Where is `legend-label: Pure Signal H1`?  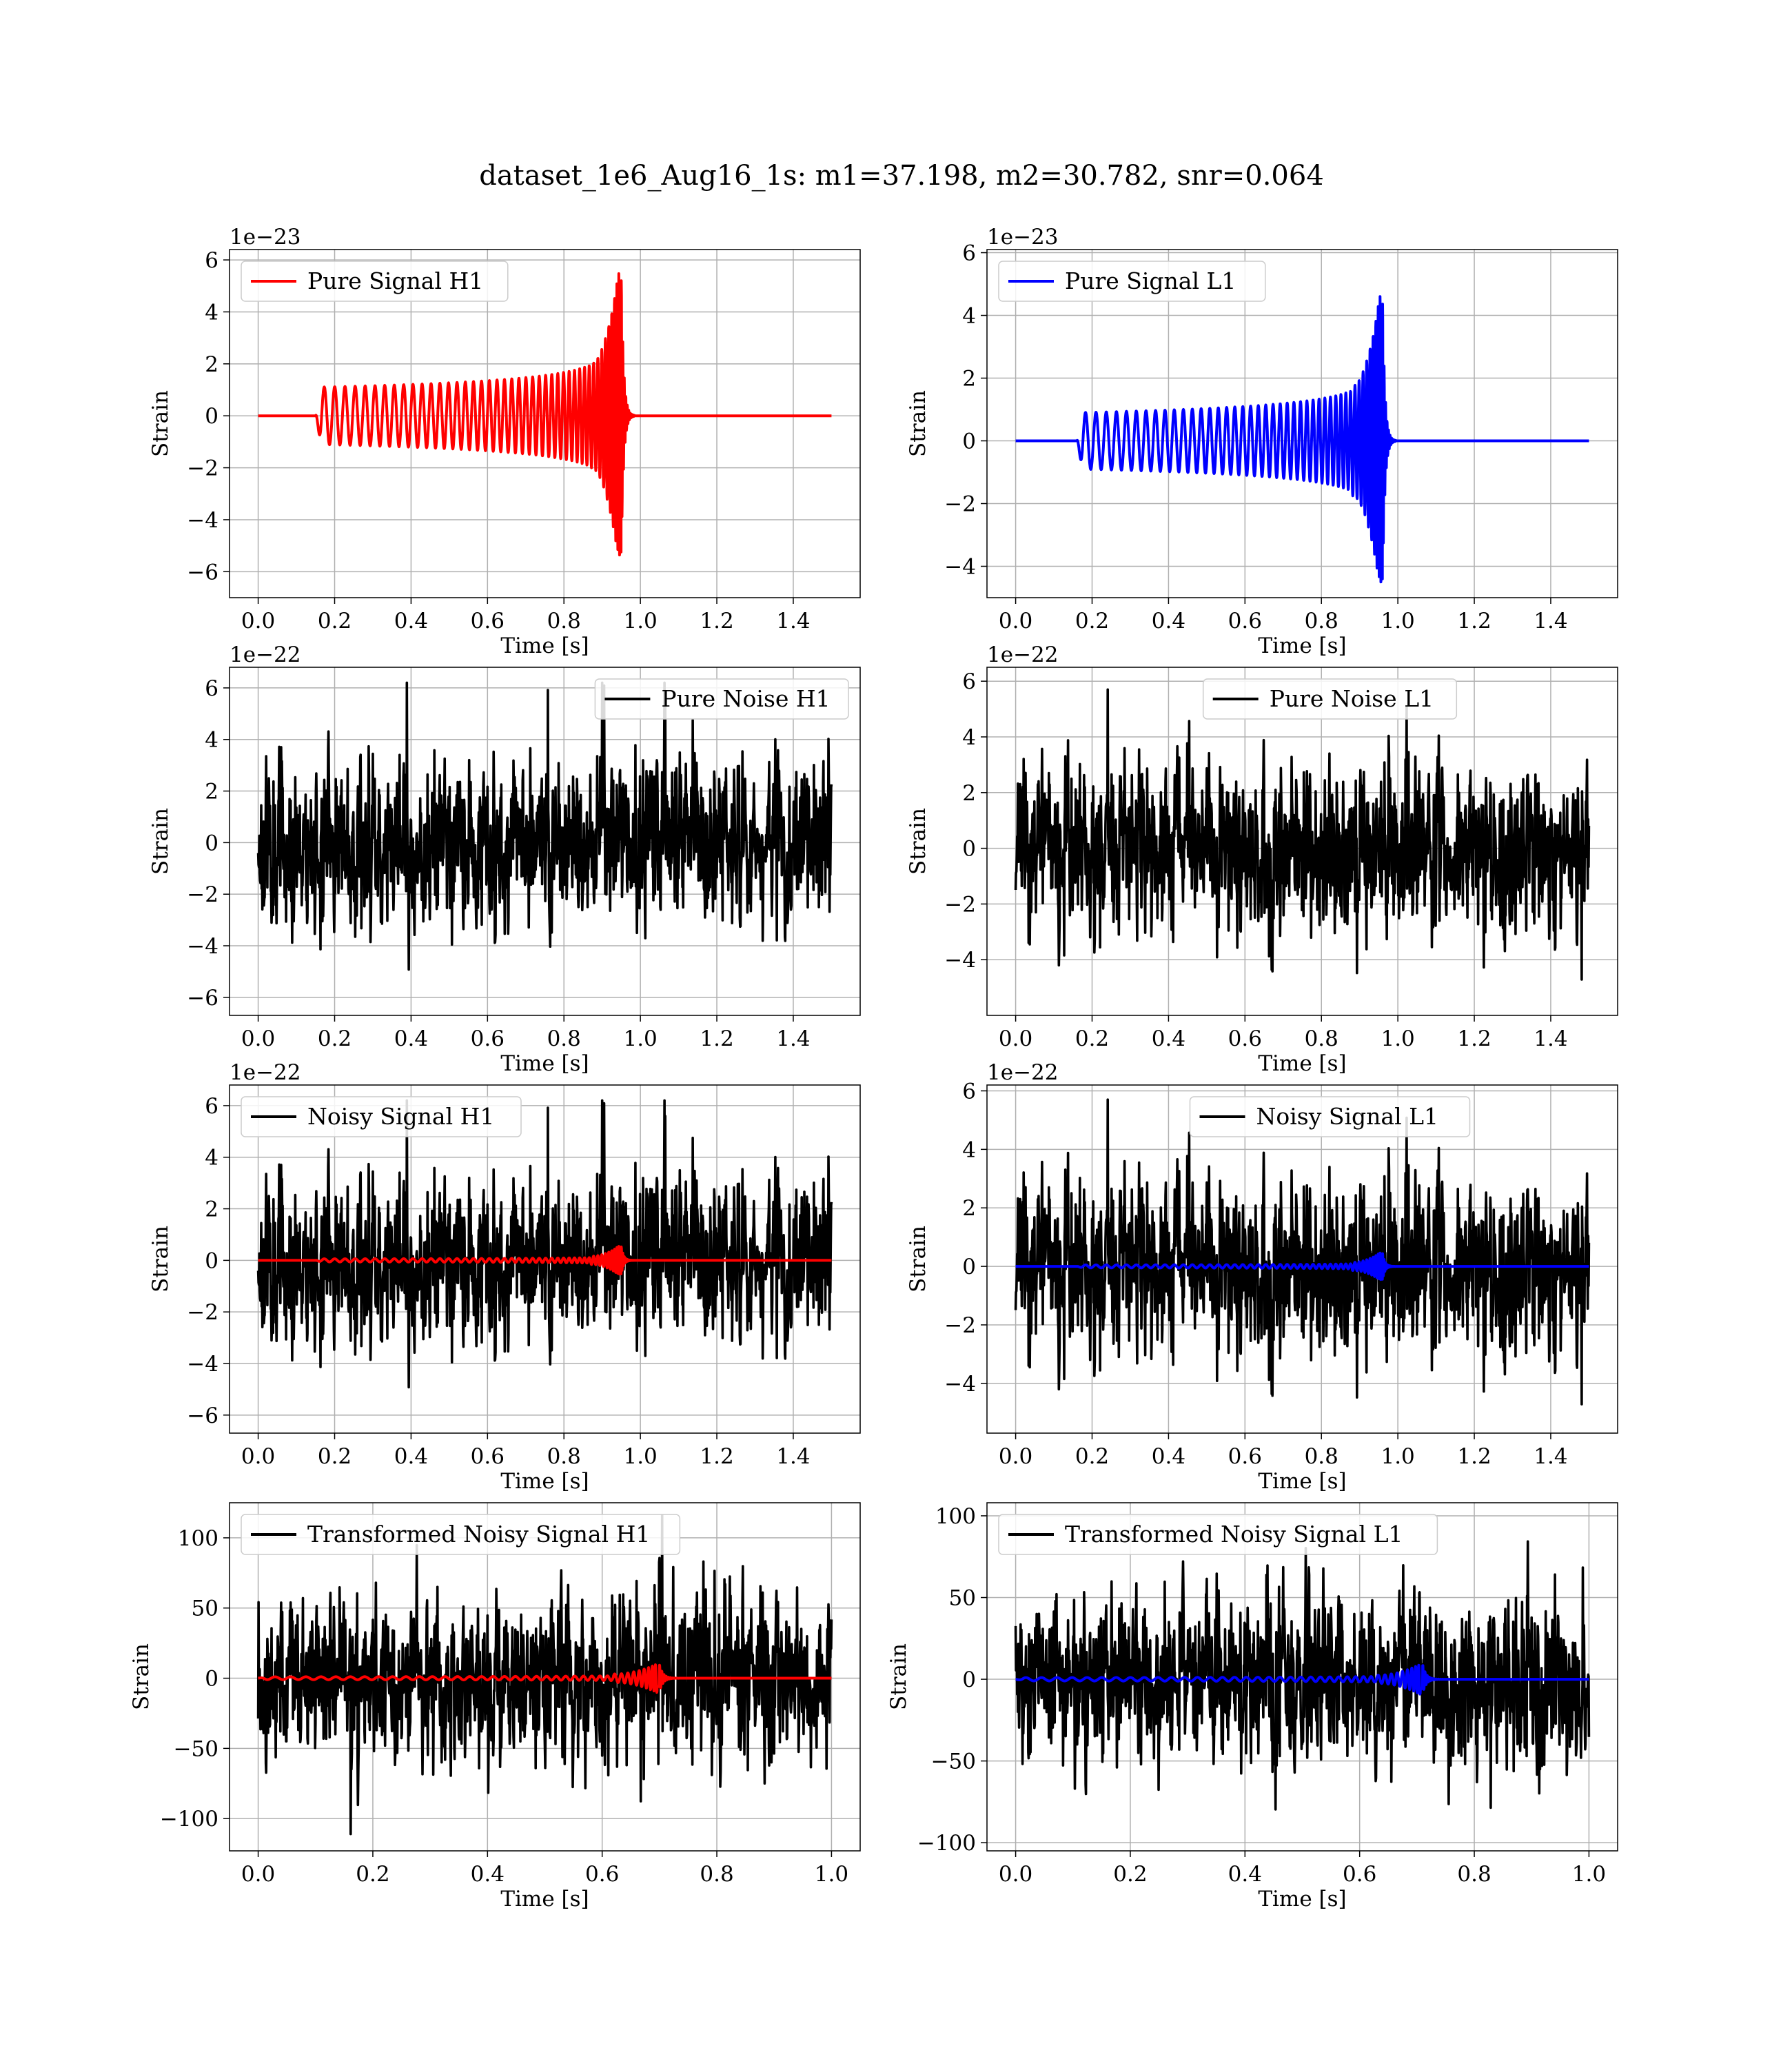 legend-label: Pure Signal H1 is located at coordinates (395, 280).